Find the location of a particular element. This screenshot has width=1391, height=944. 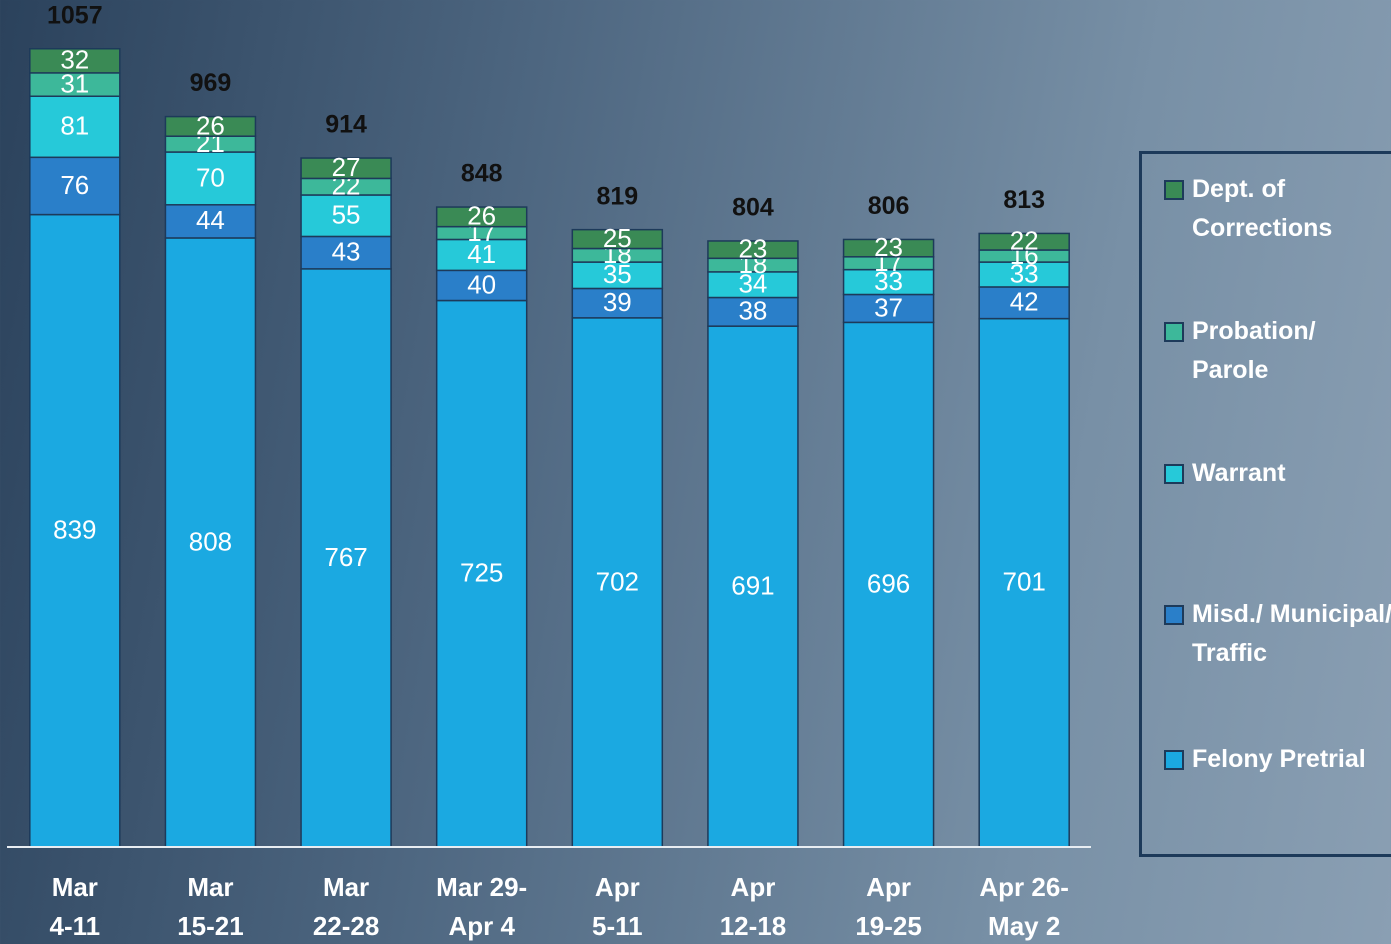

x-tick-label: 5-11 is located at coordinates (617, 926).